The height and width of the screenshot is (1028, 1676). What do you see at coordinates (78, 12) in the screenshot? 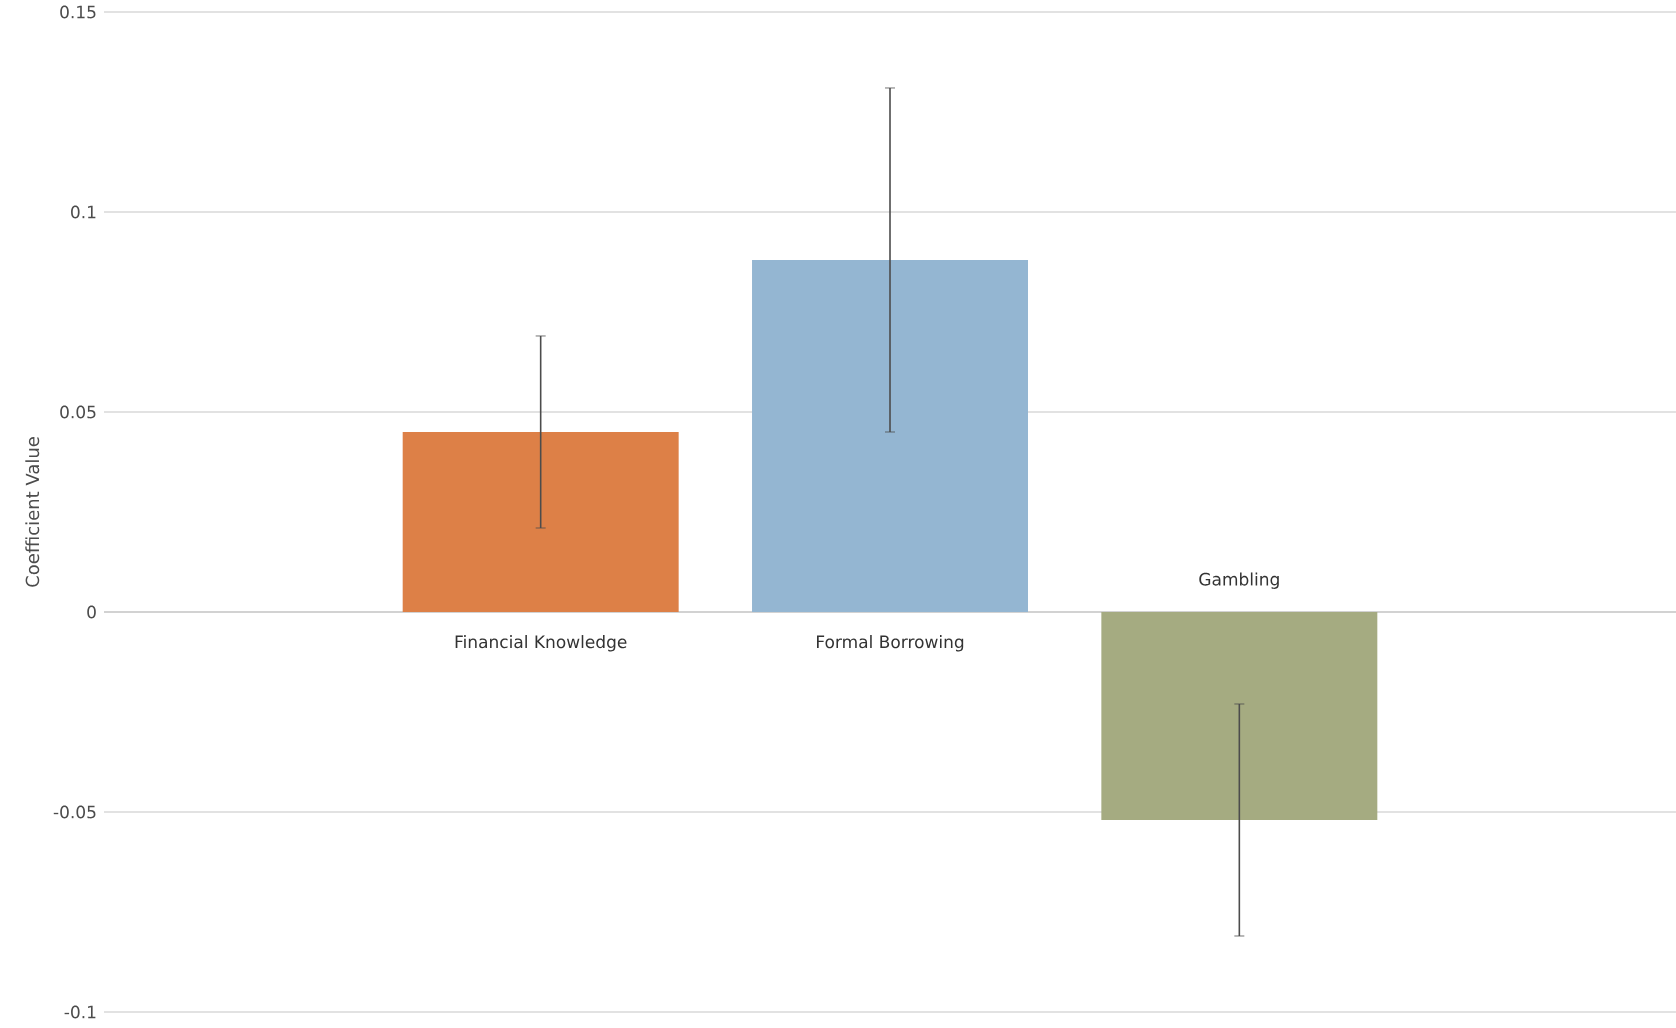
I see `y-tick-label: 0.15` at bounding box center [78, 12].